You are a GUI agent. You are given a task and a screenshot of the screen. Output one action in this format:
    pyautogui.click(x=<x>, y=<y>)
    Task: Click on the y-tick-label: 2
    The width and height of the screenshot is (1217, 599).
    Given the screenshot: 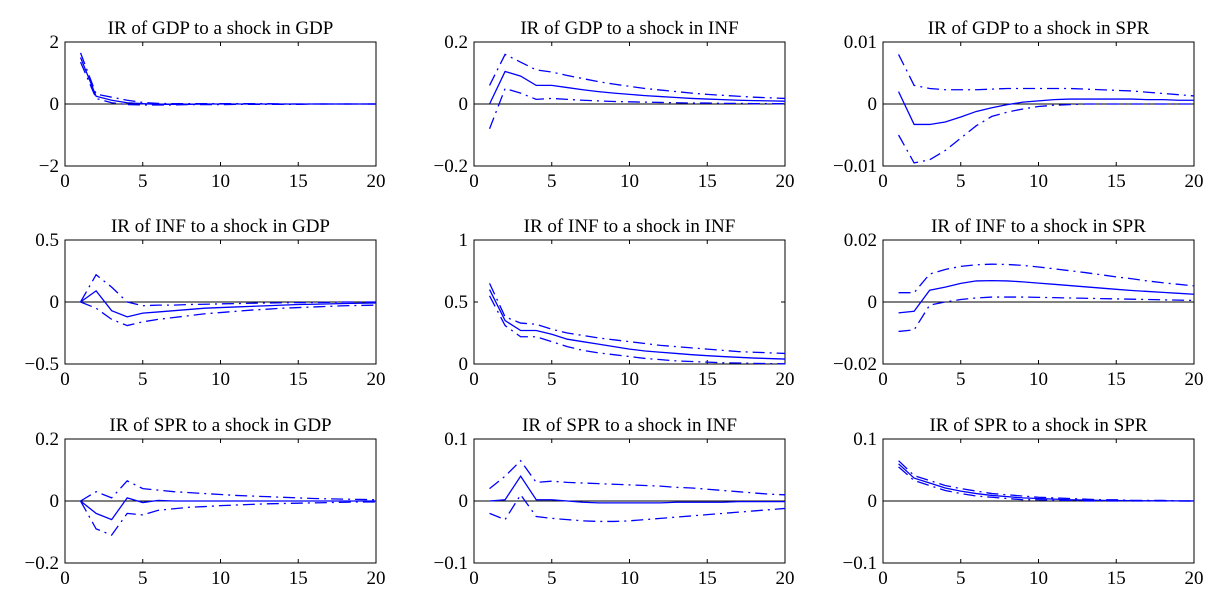 What is the action you would take?
    pyautogui.click(x=55, y=42)
    